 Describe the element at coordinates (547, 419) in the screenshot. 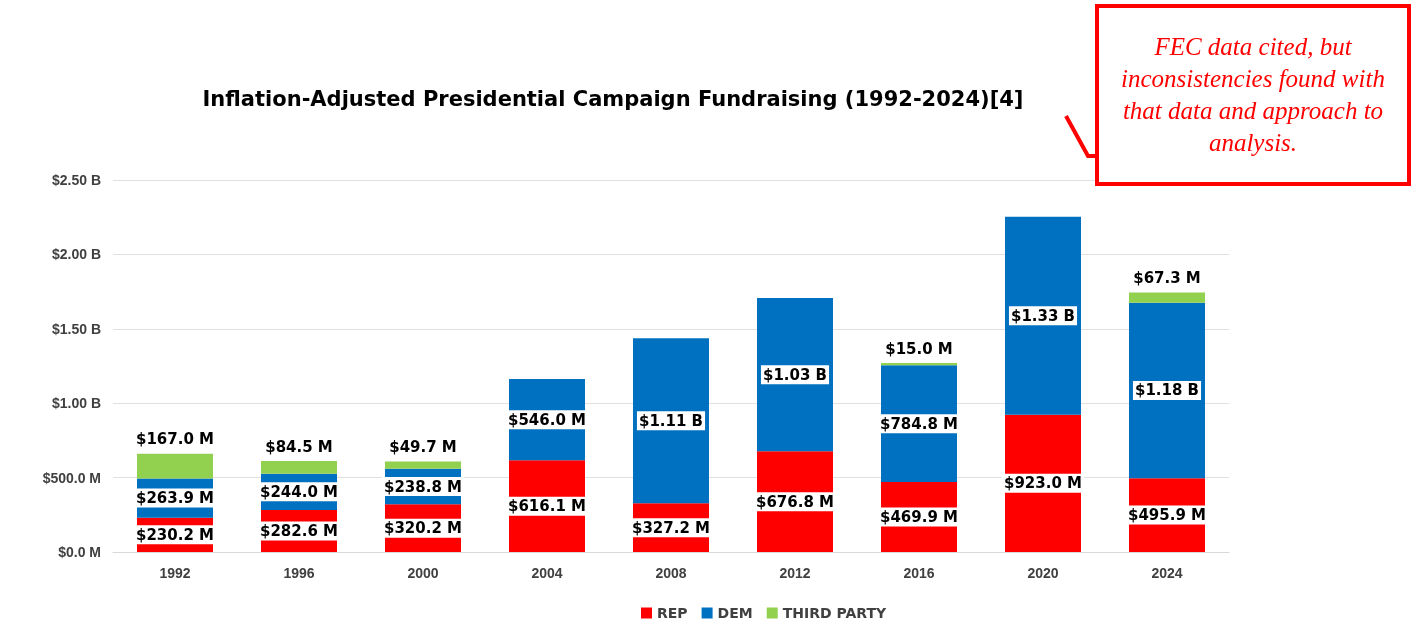

I see `data-label: $546.0 M` at that location.